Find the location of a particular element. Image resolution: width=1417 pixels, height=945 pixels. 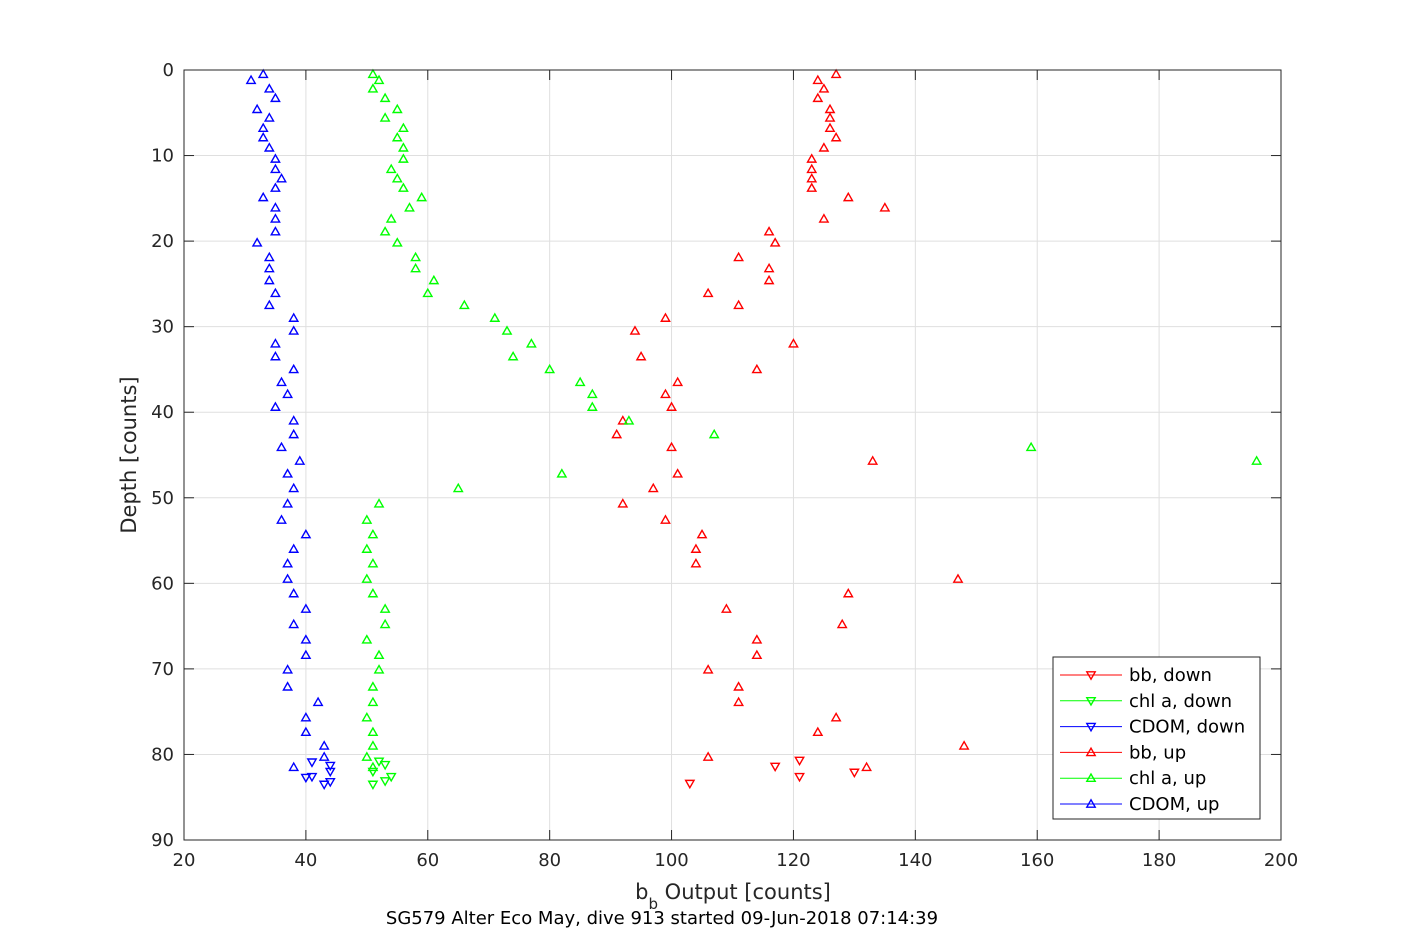

x-axis-label: bb Output [counts] is located at coordinates (733, 896).